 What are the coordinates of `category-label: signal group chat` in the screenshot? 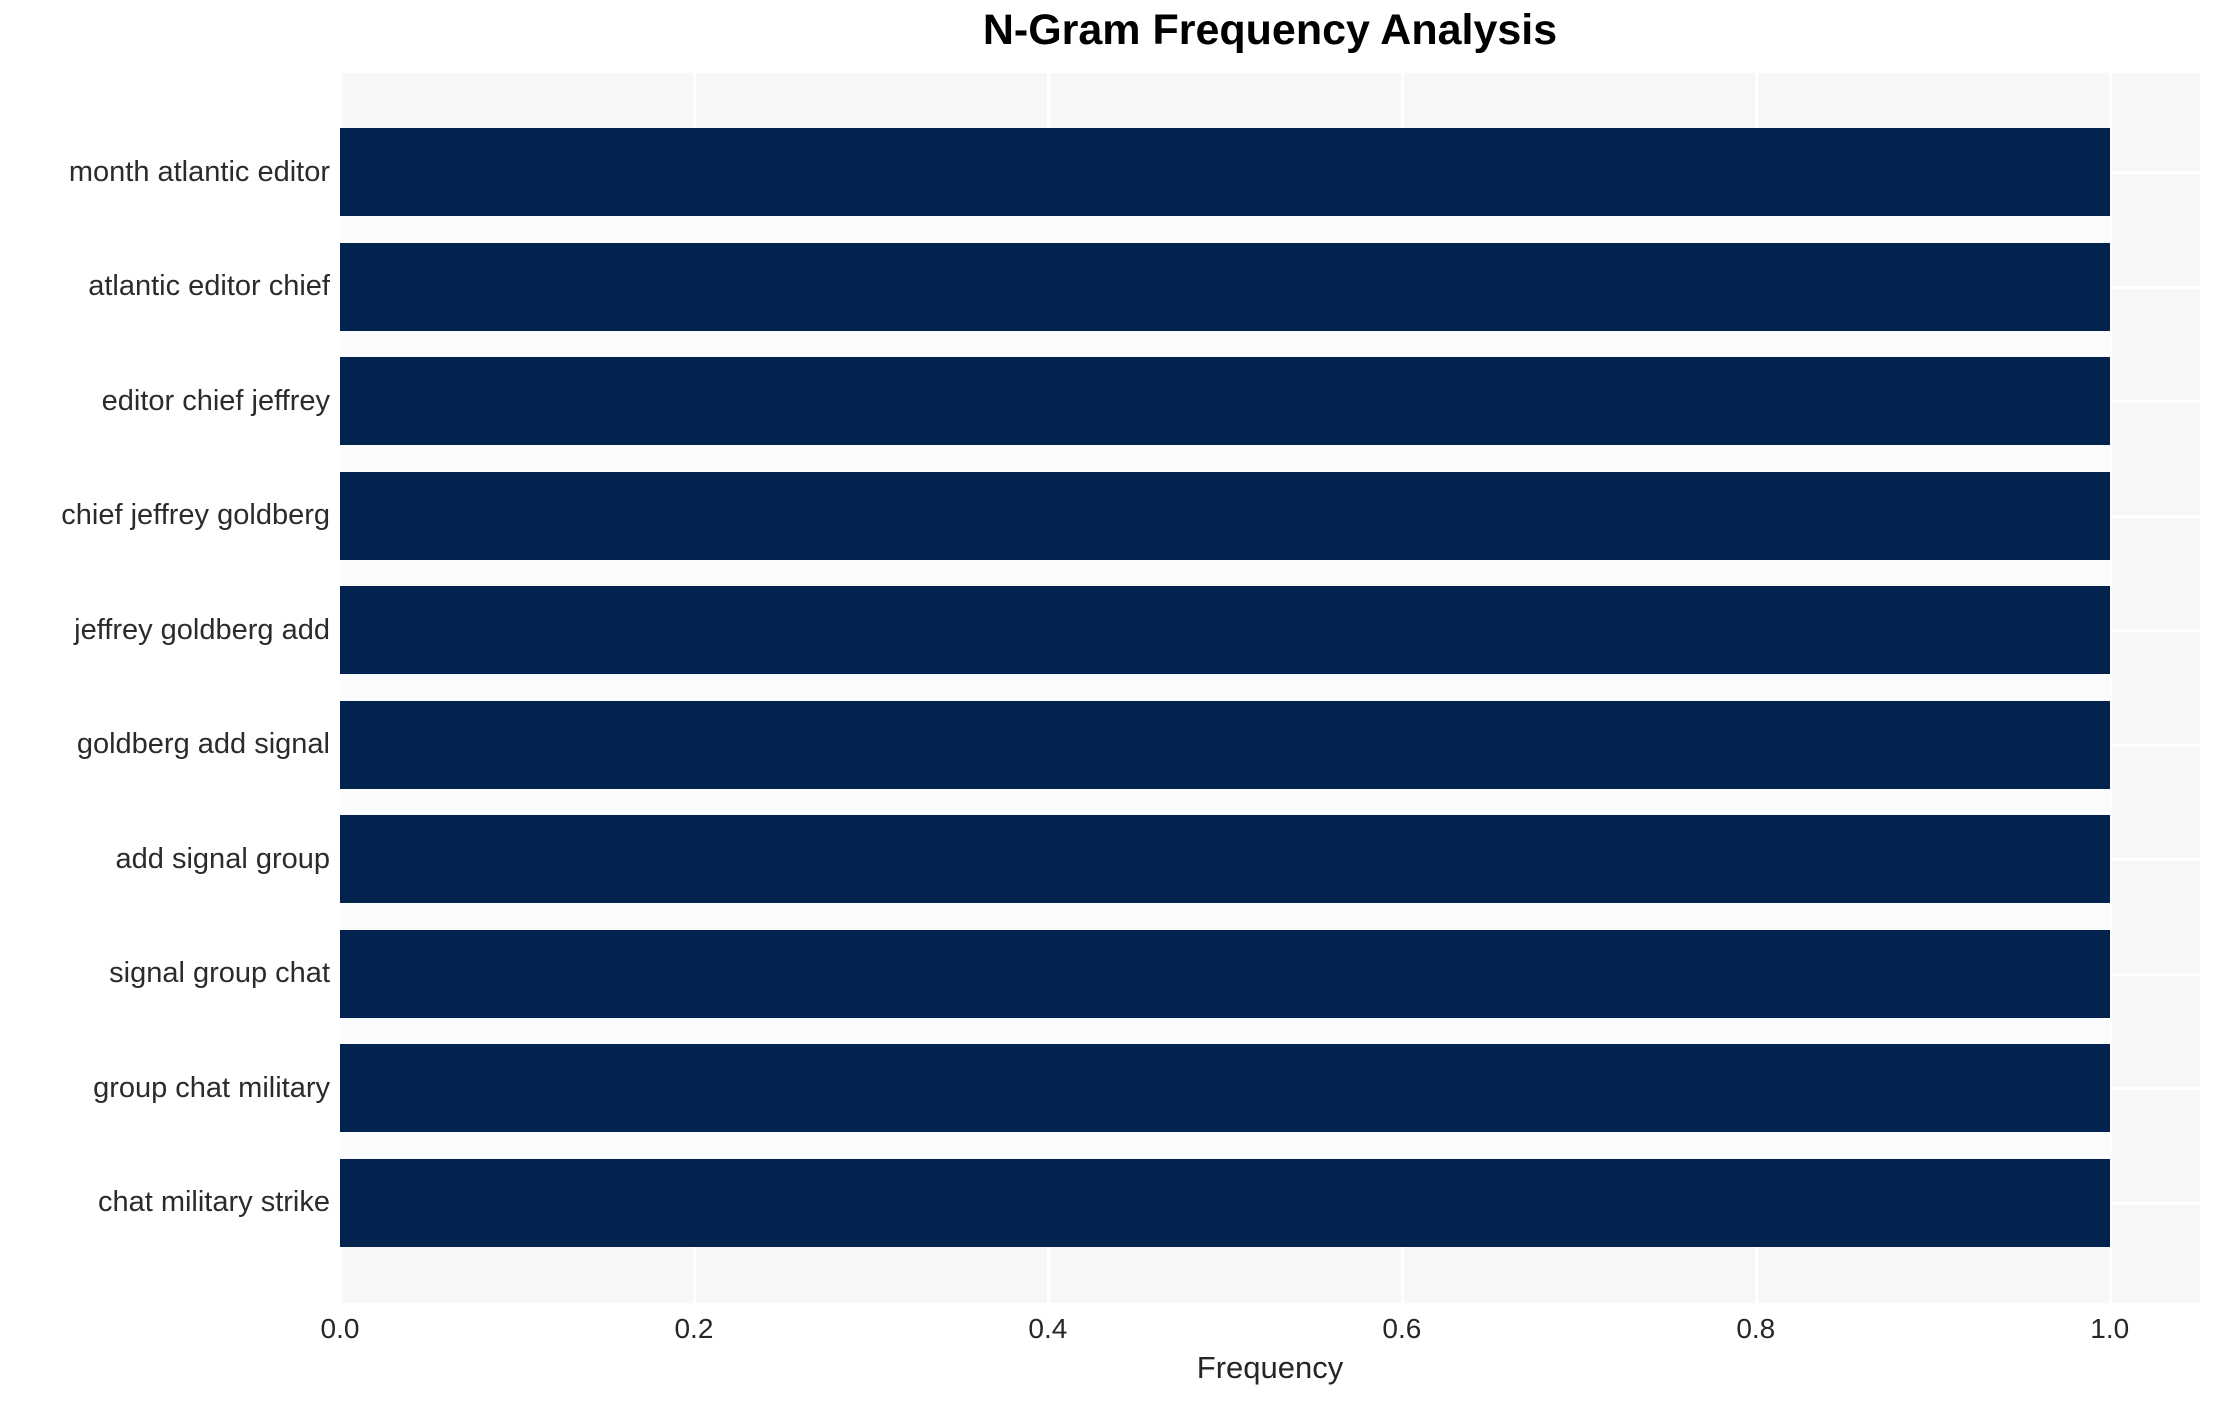 It's located at (219, 973).